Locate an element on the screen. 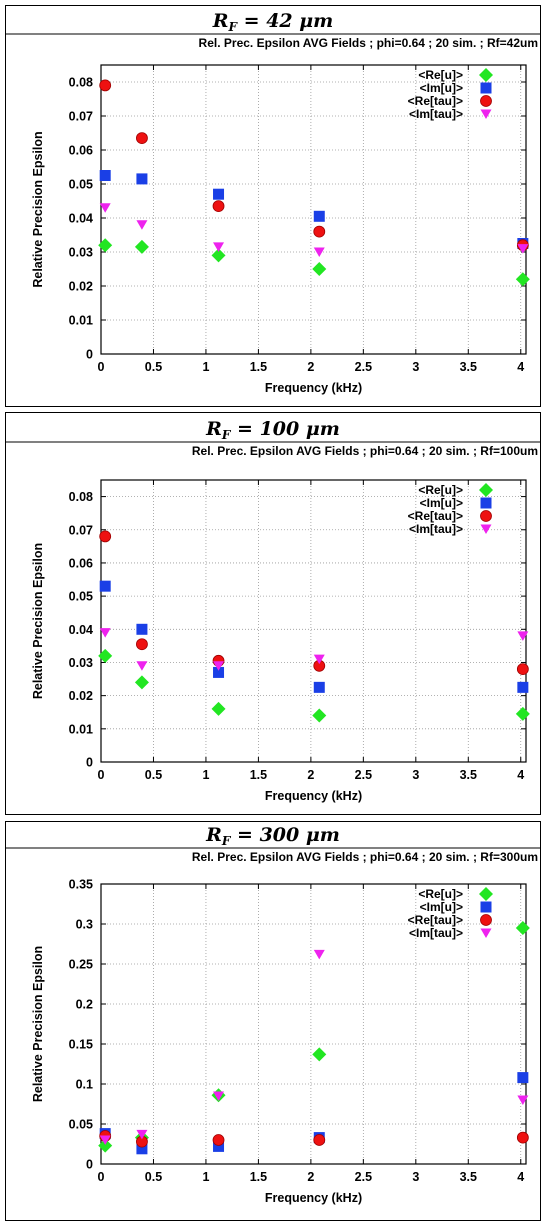 This screenshot has height=1221, width=546. y-tick-label: 0.01 is located at coordinates (81, 321).